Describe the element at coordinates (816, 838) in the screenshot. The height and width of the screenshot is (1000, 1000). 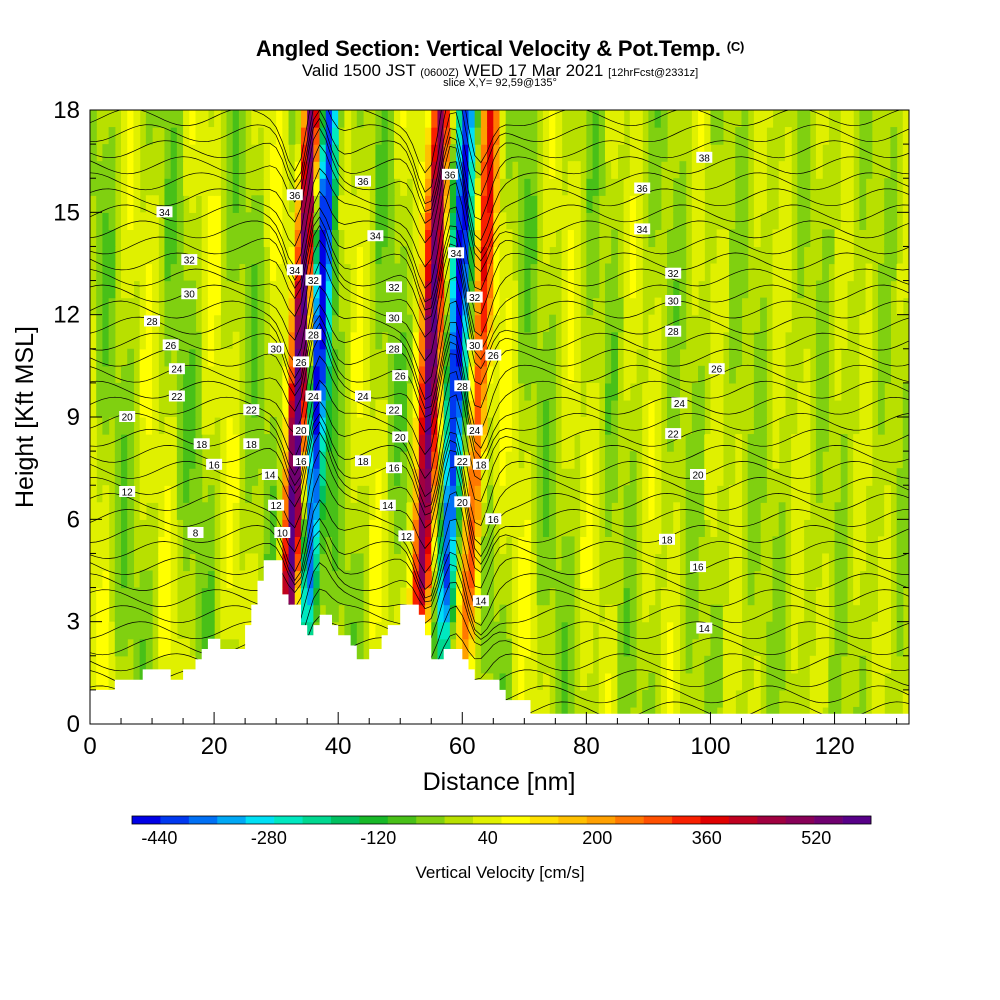
I see `colorbar-tick-label: 520` at that location.